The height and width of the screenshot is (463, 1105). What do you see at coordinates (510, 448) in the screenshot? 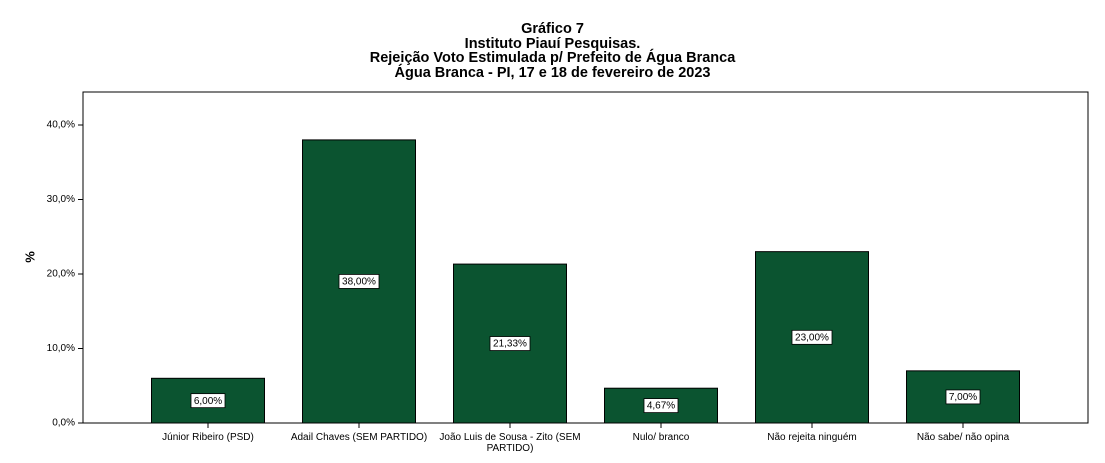
I see `x-tick-label: PARTIDO)` at bounding box center [510, 448].